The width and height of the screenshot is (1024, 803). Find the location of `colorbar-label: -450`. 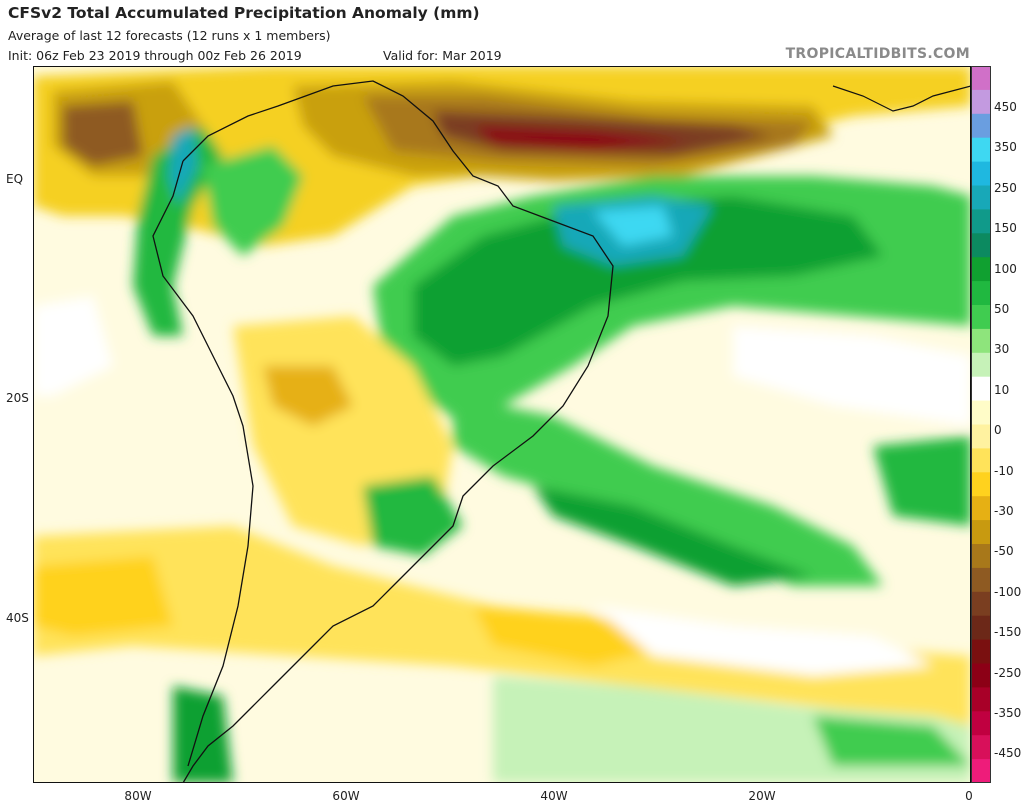

colorbar-label: -450 is located at coordinates (1008, 753).